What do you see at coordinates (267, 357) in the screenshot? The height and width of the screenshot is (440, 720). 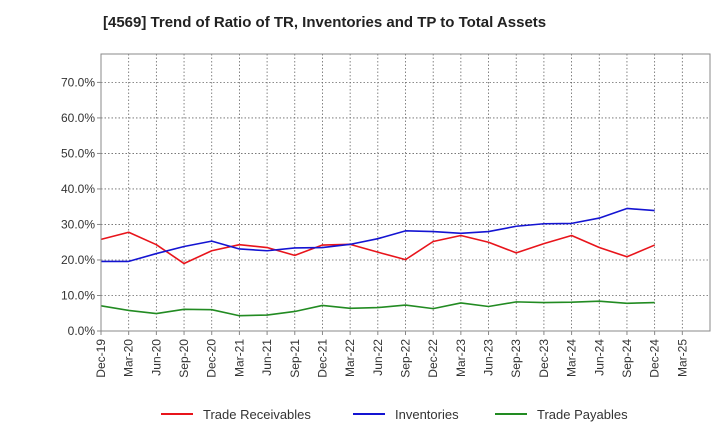 I see `x-tick-label: Jun-21` at bounding box center [267, 357].